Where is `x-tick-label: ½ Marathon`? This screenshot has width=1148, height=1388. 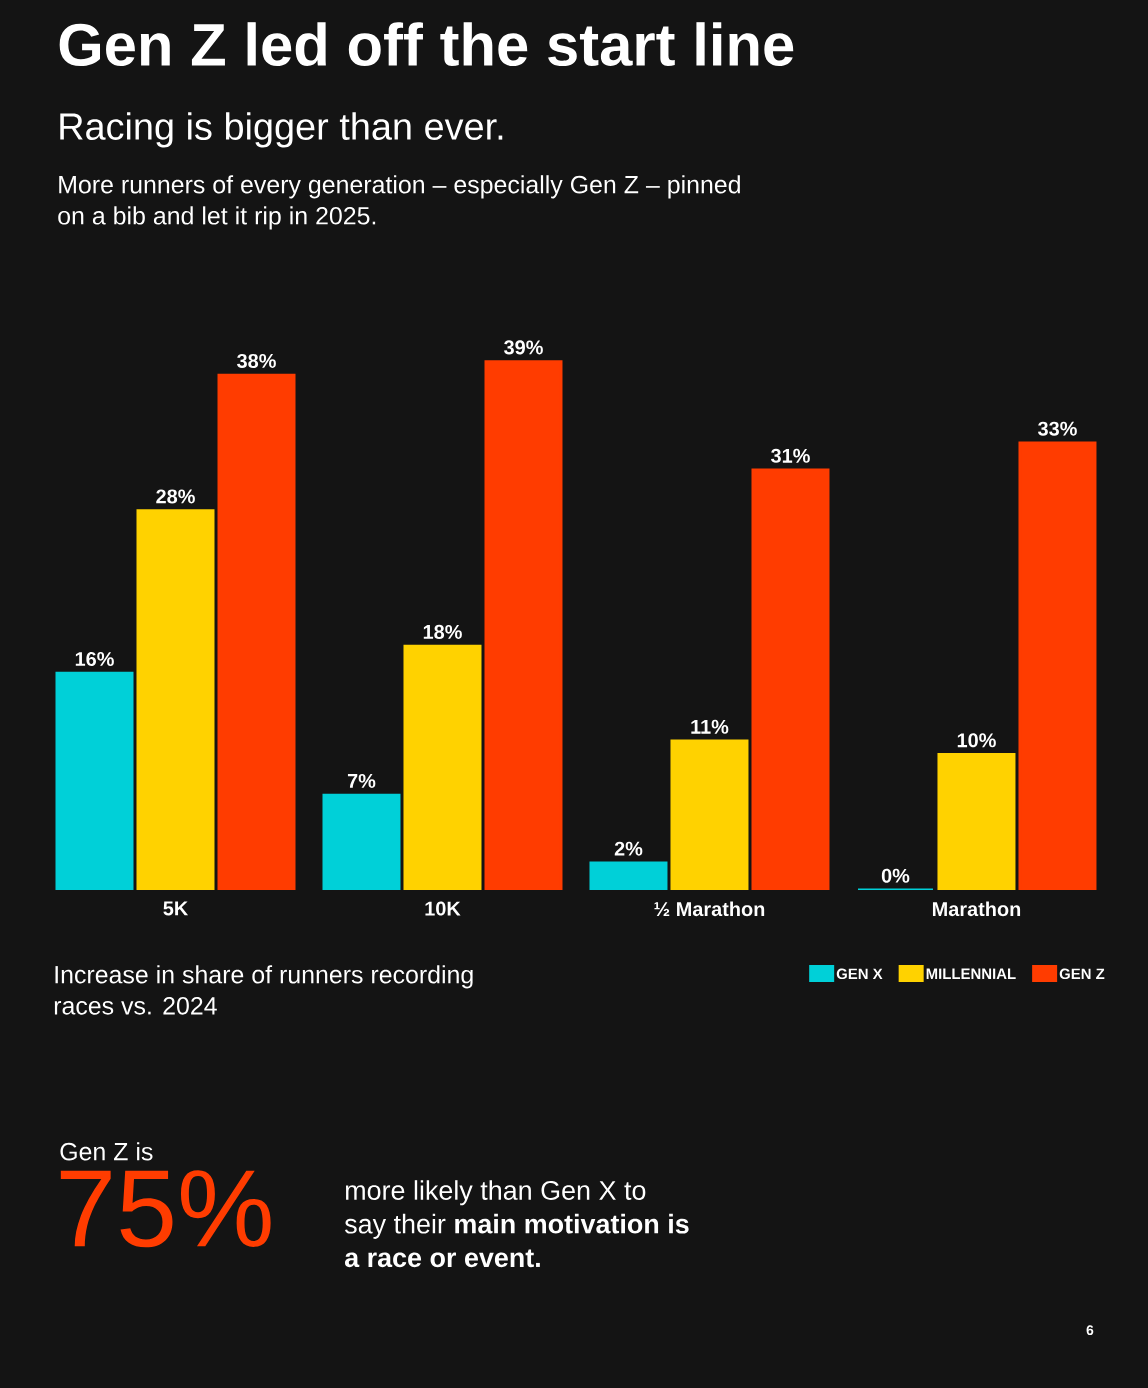
x-tick-label: ½ Marathon is located at coordinates (709, 909).